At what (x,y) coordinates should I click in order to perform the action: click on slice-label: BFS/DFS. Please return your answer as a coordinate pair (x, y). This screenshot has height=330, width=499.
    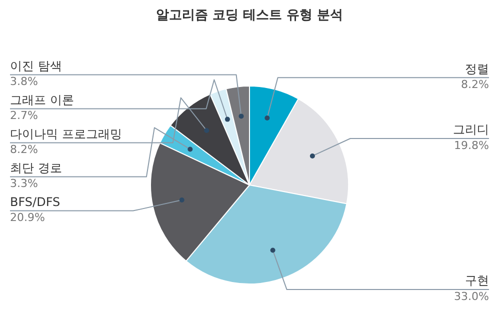
    Looking at the image, I should click on (35, 201).